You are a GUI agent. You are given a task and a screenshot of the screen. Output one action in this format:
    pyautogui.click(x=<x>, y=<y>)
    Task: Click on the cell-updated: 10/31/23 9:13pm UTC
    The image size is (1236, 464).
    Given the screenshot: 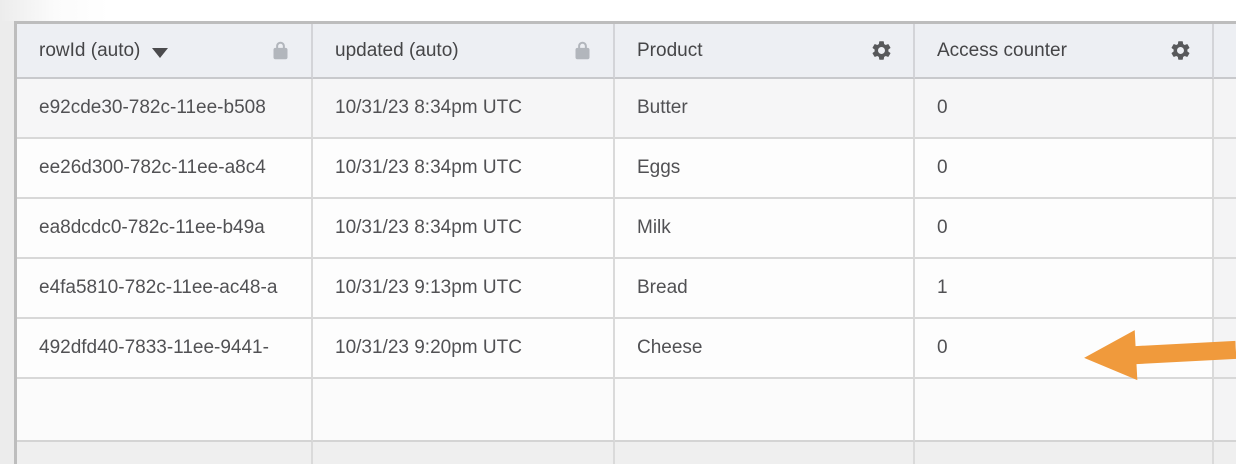 What is the action you would take?
    pyautogui.click(x=464, y=289)
    